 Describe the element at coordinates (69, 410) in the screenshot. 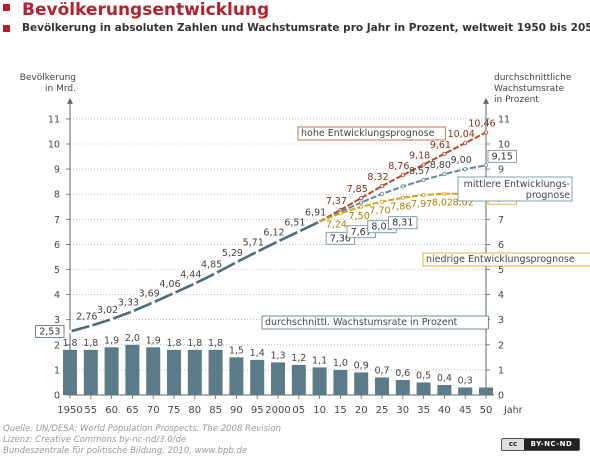

I see `x-tick-label: 1950` at that location.